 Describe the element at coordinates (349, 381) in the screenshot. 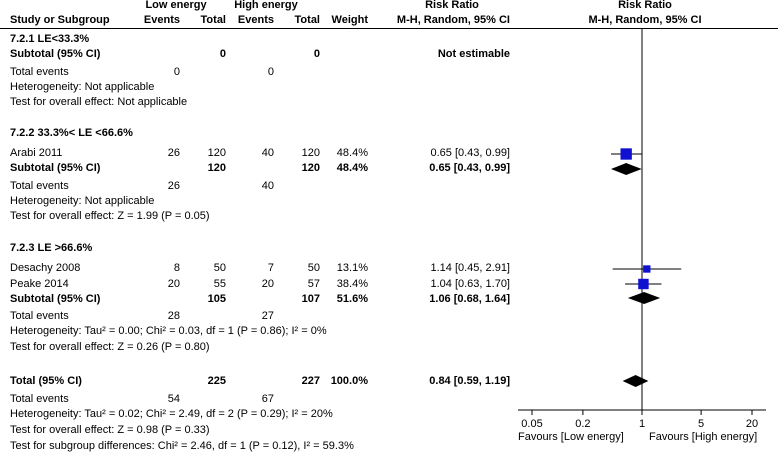

I see `total-weight: 100.0%` at that location.